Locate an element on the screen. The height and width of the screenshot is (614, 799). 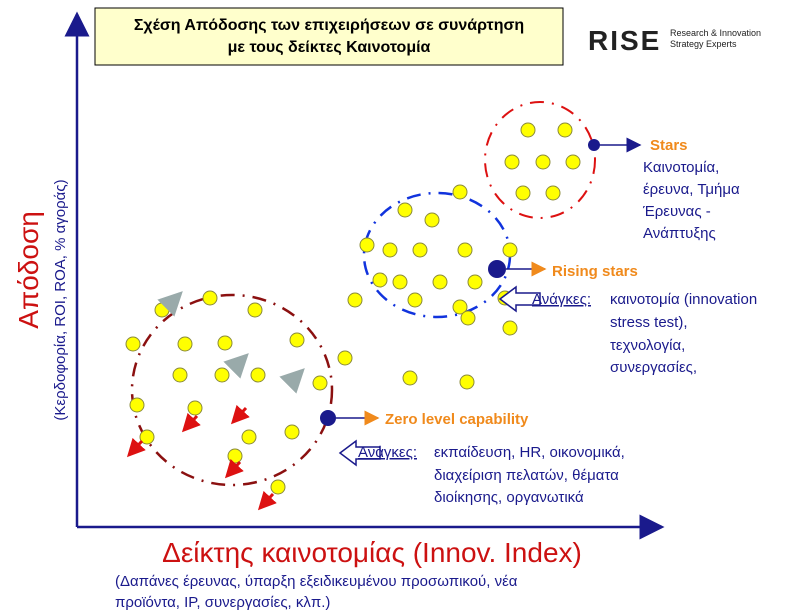
group-text: Ανάπτυξης is located at coordinates (679, 233).